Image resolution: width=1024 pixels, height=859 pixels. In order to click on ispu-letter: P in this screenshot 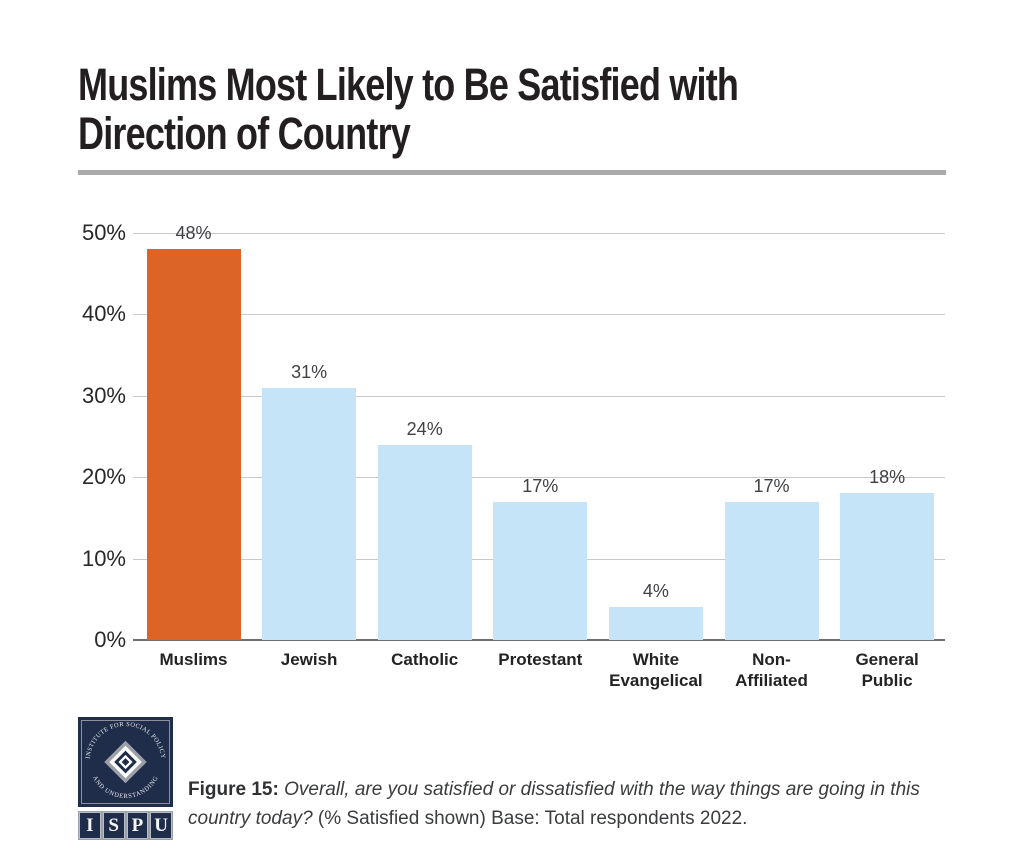, I will do `click(137, 825)`.